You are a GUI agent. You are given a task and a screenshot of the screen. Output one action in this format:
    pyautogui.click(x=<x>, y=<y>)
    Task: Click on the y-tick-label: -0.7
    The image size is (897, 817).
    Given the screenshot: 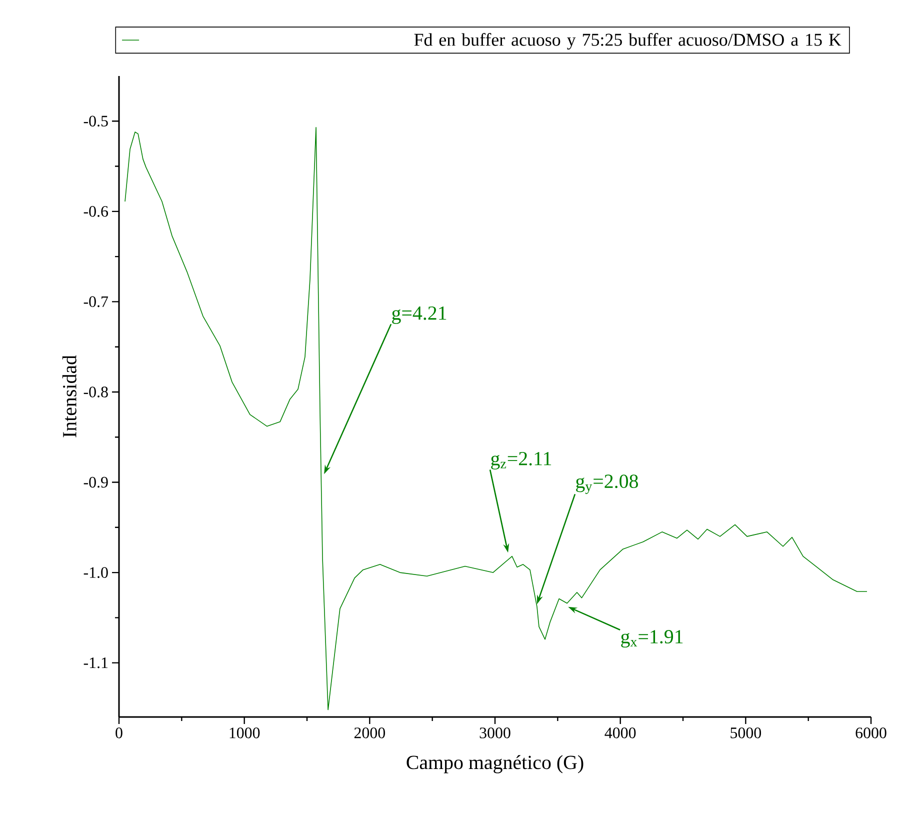 What is the action you would take?
    pyautogui.click(x=96, y=302)
    